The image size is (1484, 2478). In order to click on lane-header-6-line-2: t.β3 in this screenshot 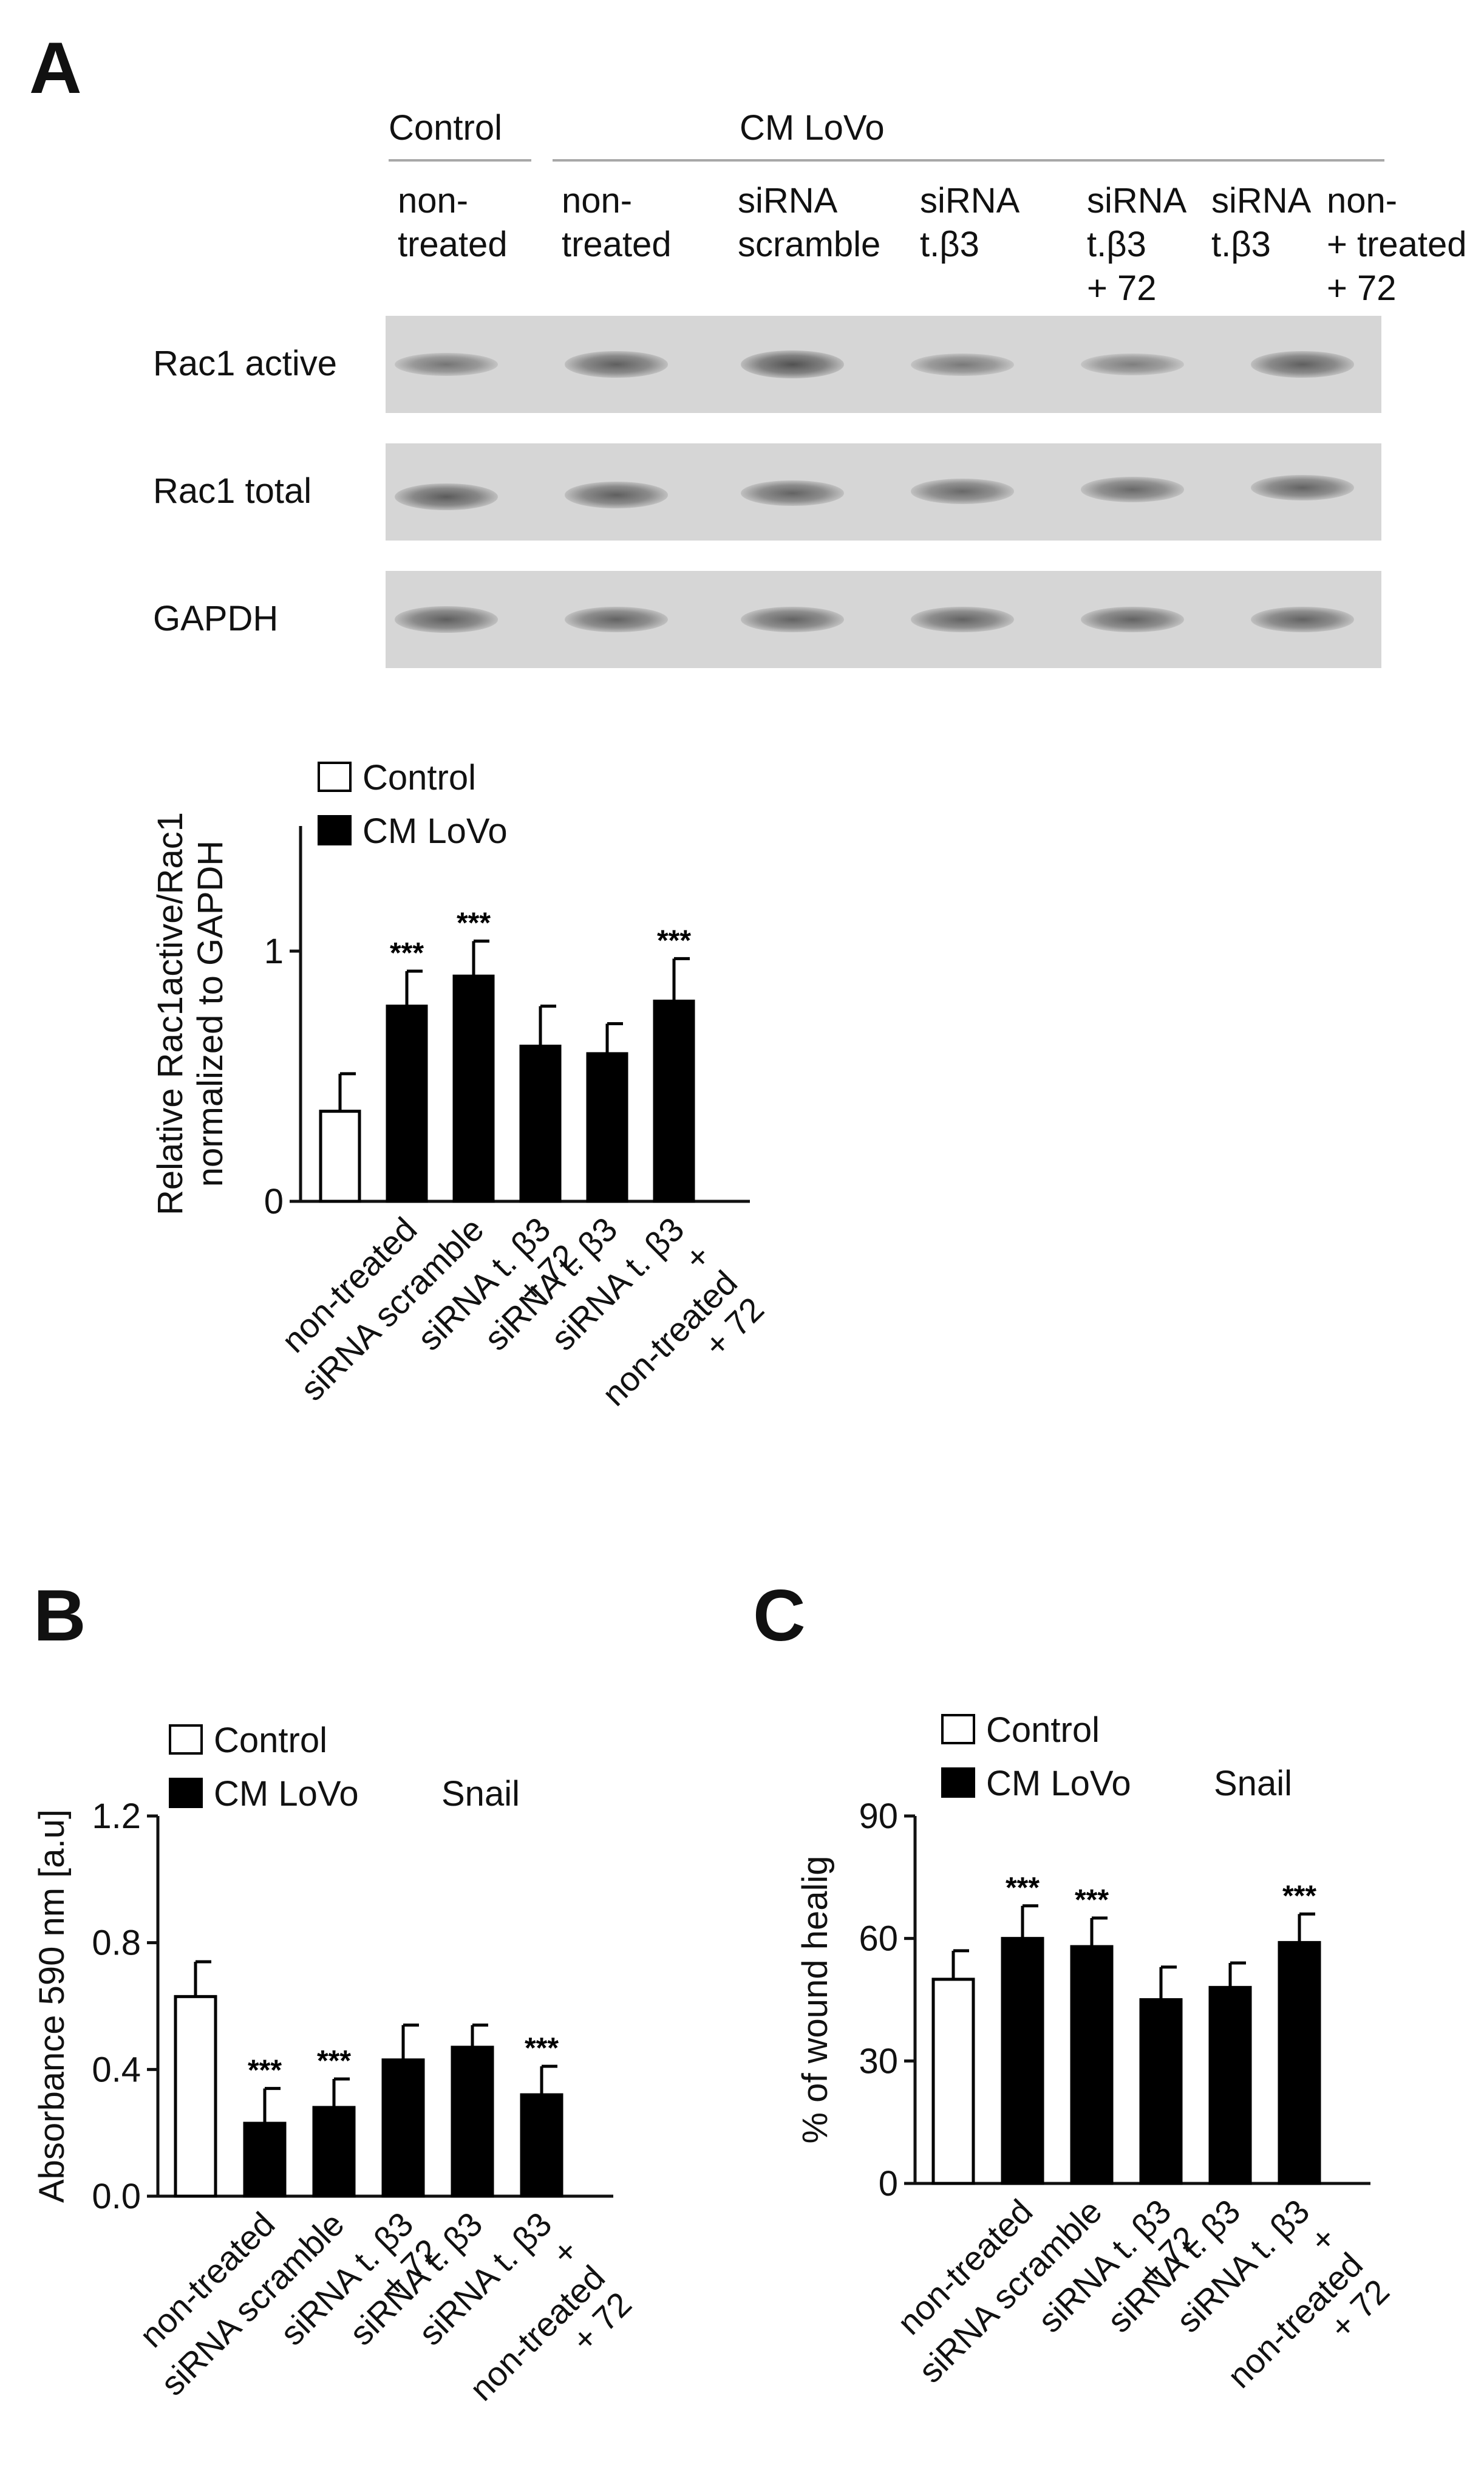, I will do `click(1241, 244)`.